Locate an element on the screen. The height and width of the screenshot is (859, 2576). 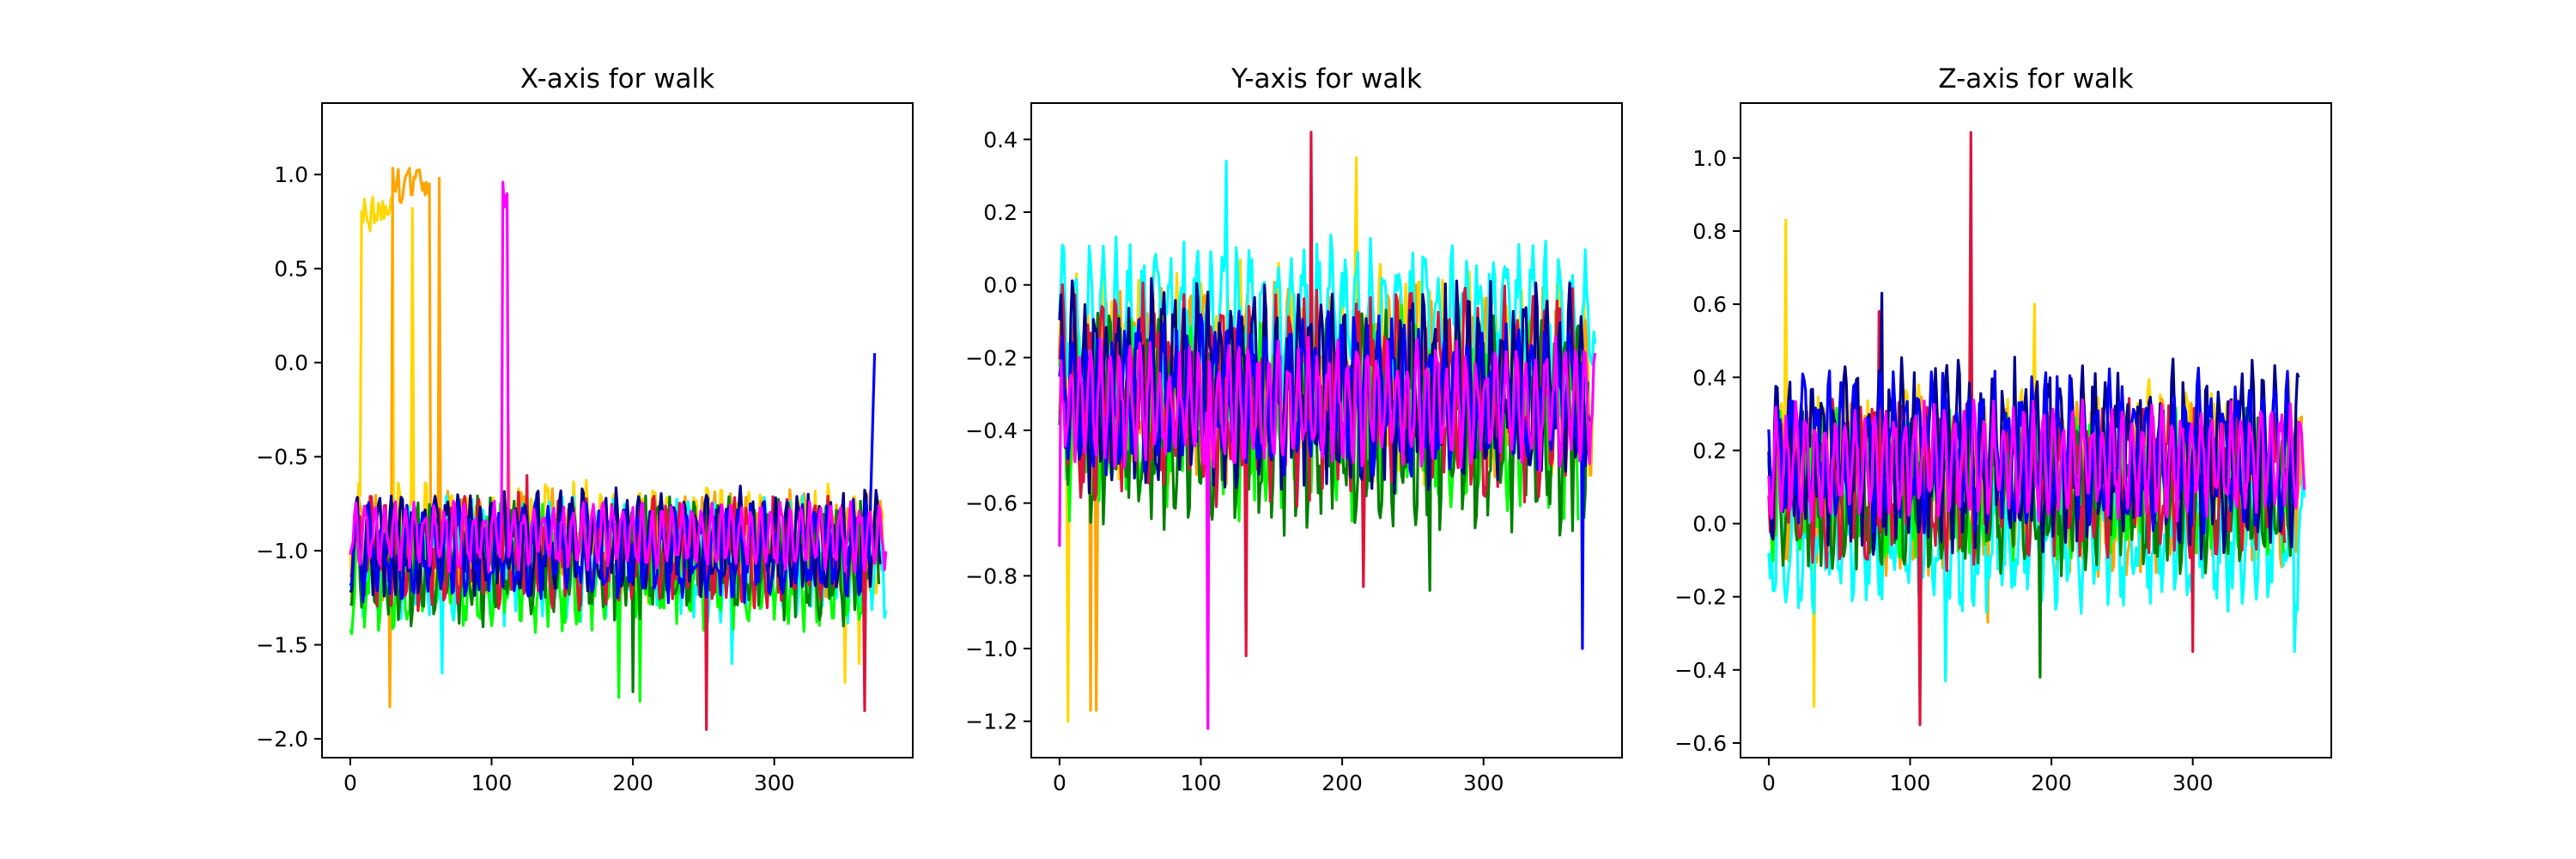
subplot-title: X-axis for walk is located at coordinates (617, 79).